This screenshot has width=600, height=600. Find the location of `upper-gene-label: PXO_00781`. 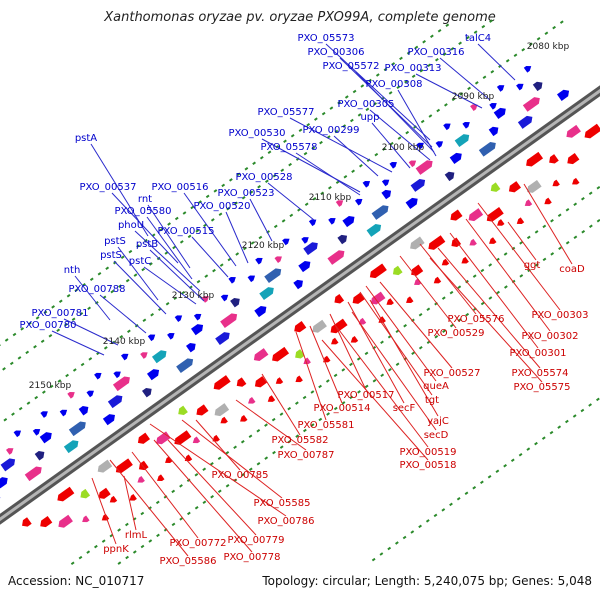

upper-gene-label: PXO_00781 is located at coordinates (60, 313).